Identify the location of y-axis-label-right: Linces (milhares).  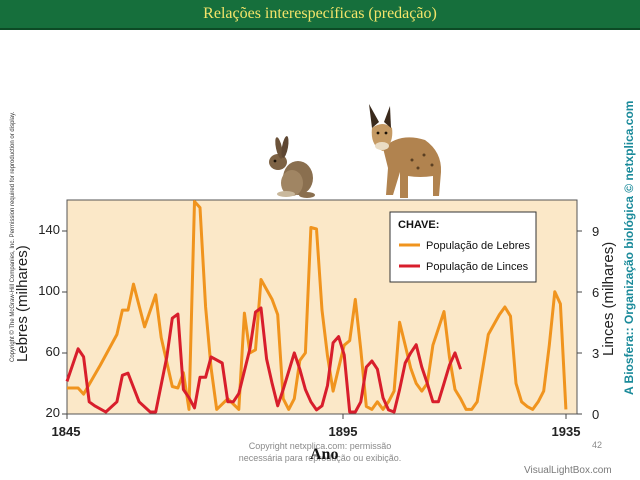
(608, 298).